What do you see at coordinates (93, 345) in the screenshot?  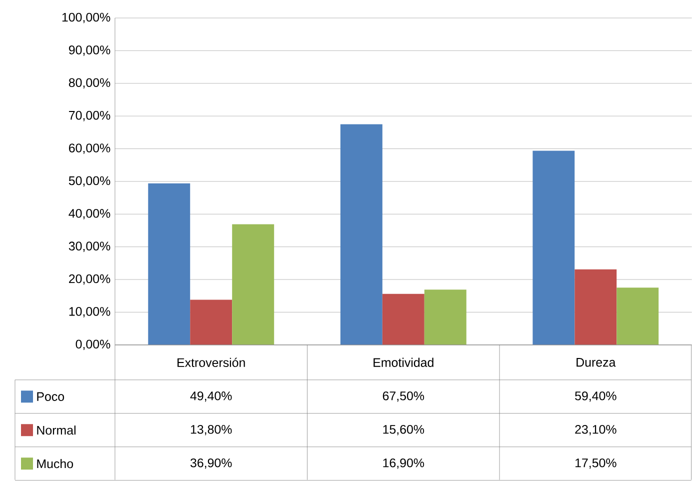 I see `y-tick-label: 0,00%` at bounding box center [93, 345].